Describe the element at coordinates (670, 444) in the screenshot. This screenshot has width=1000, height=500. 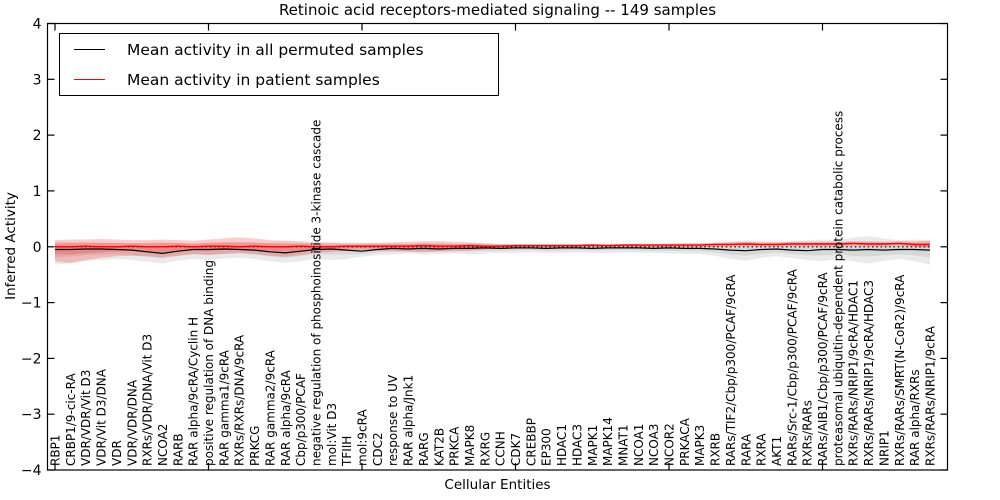
I see `x-category-label: NCOR2` at that location.